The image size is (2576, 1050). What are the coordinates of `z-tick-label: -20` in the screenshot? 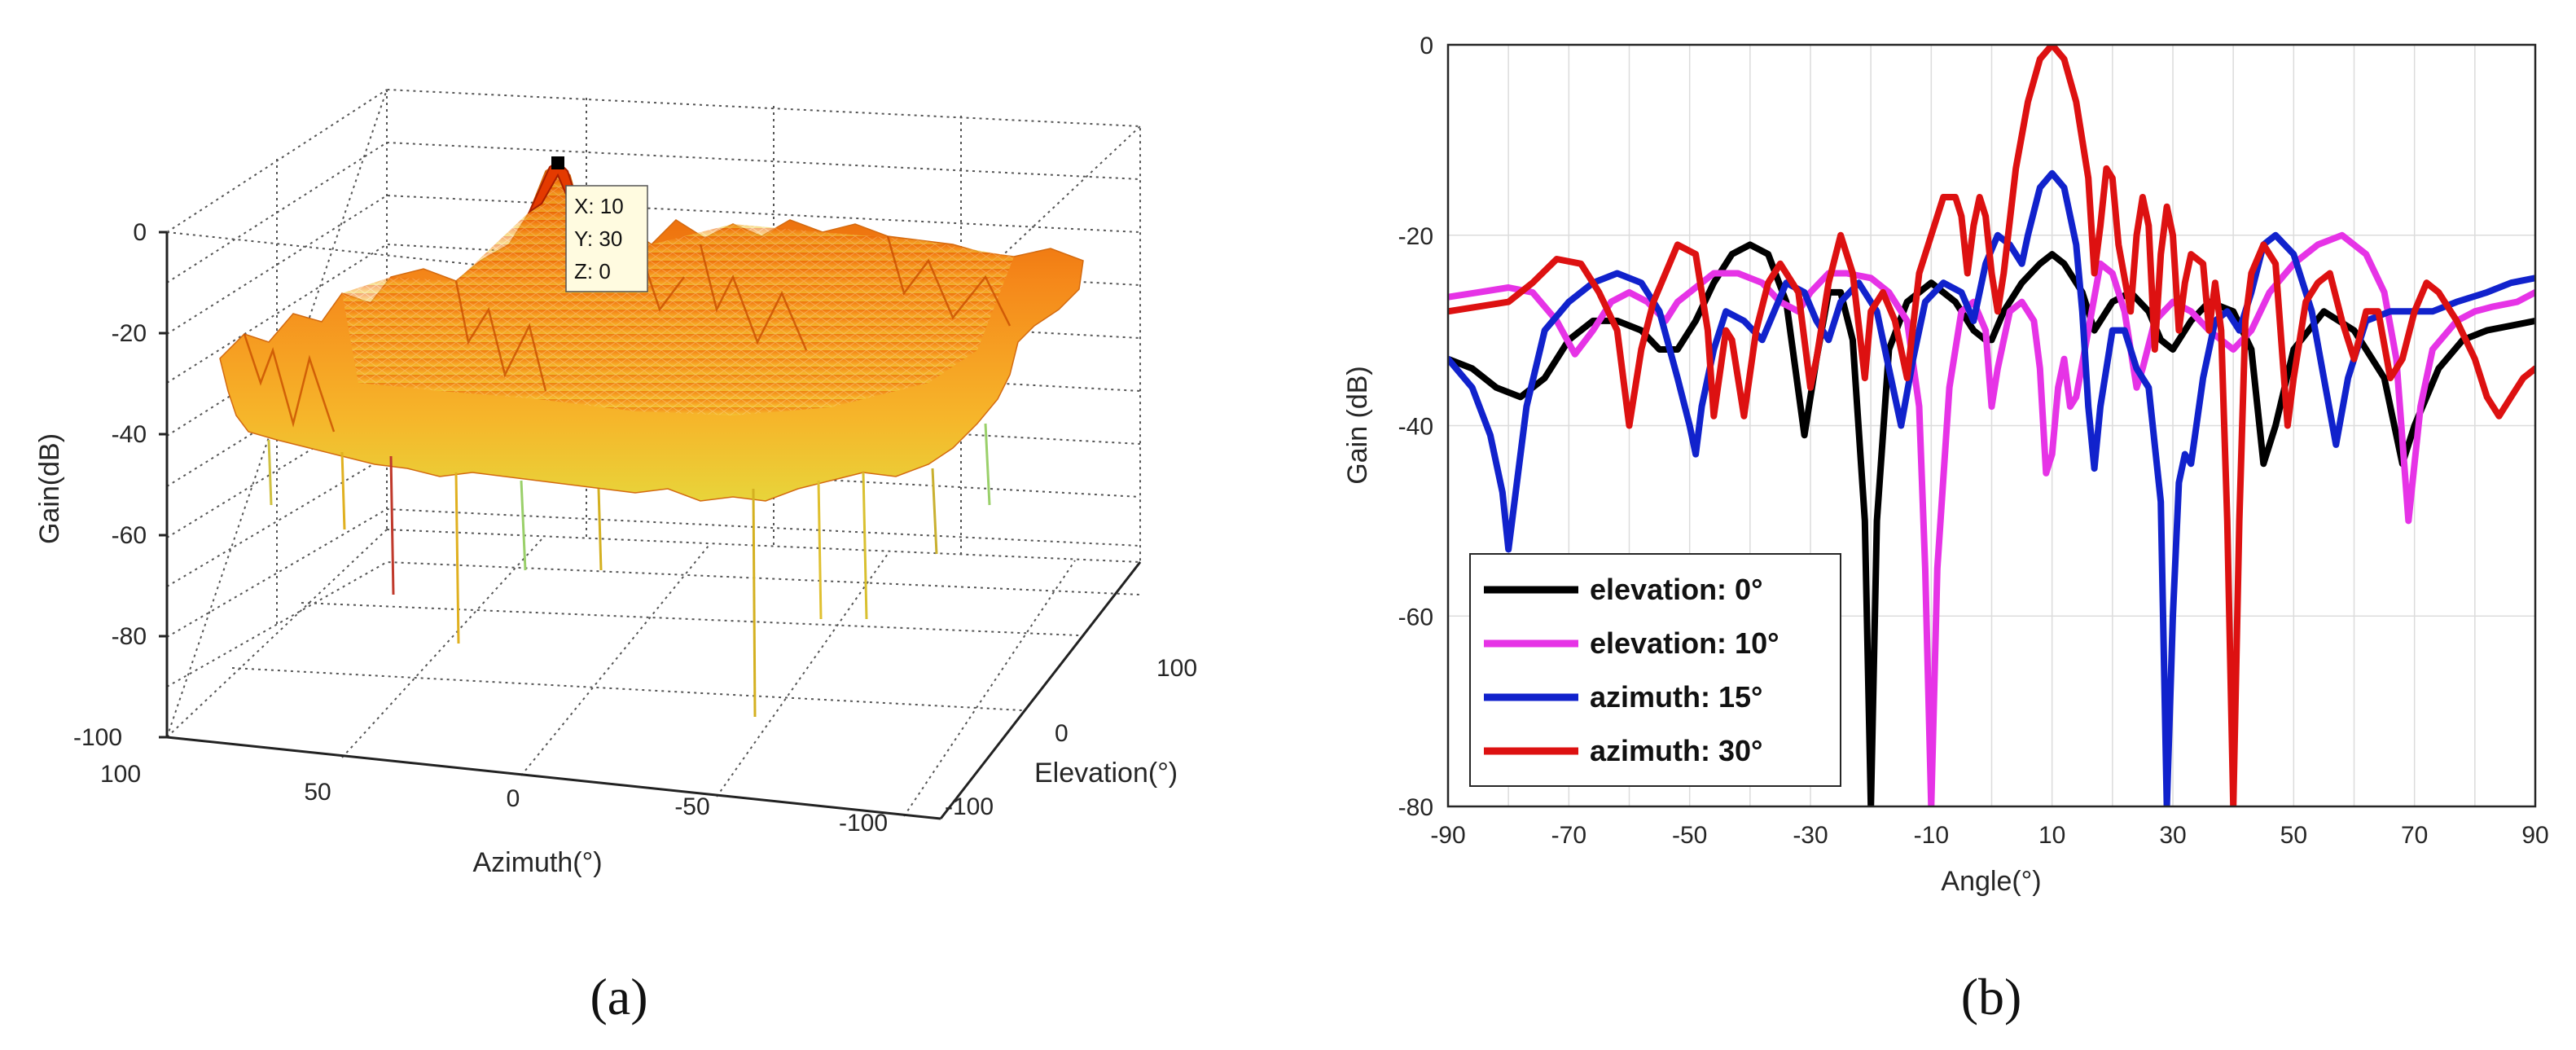 It's located at (129, 333).